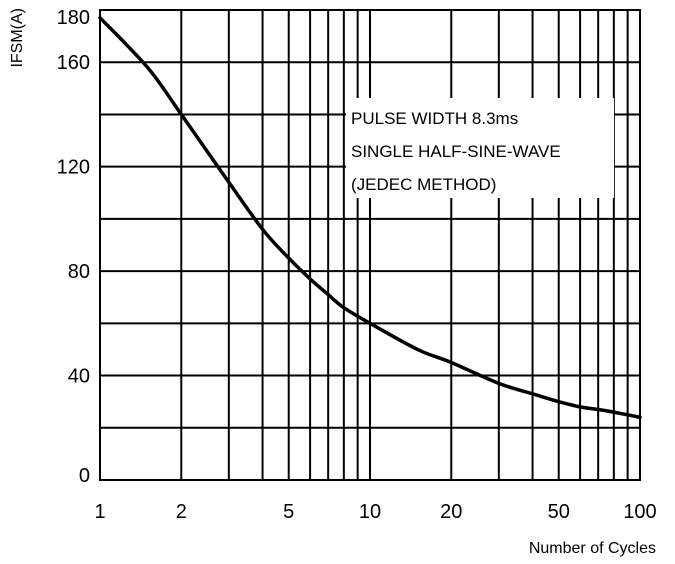 This screenshot has width=675, height=564. I want to click on annotation-line-method: (JEDEC METHOD), so click(423, 184).